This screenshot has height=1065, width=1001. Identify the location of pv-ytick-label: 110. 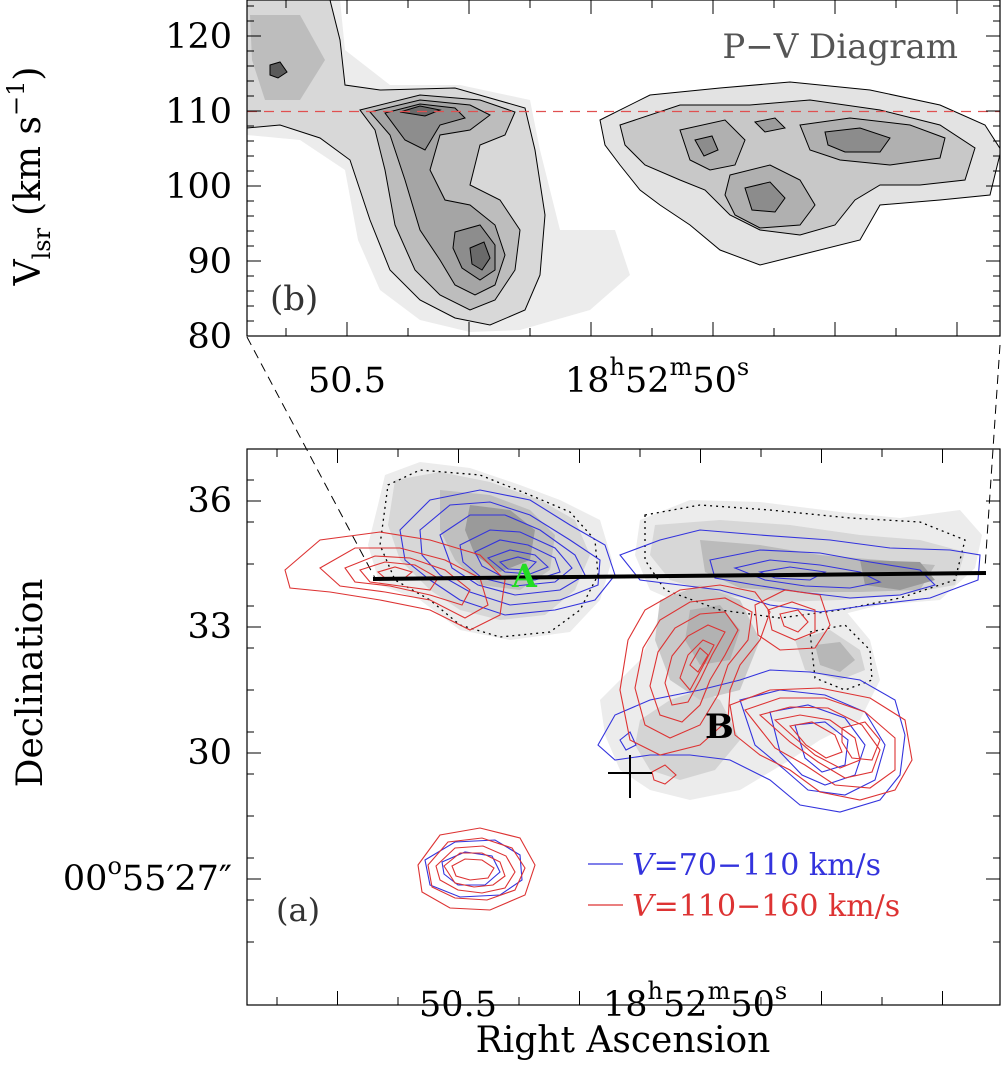
(198, 112).